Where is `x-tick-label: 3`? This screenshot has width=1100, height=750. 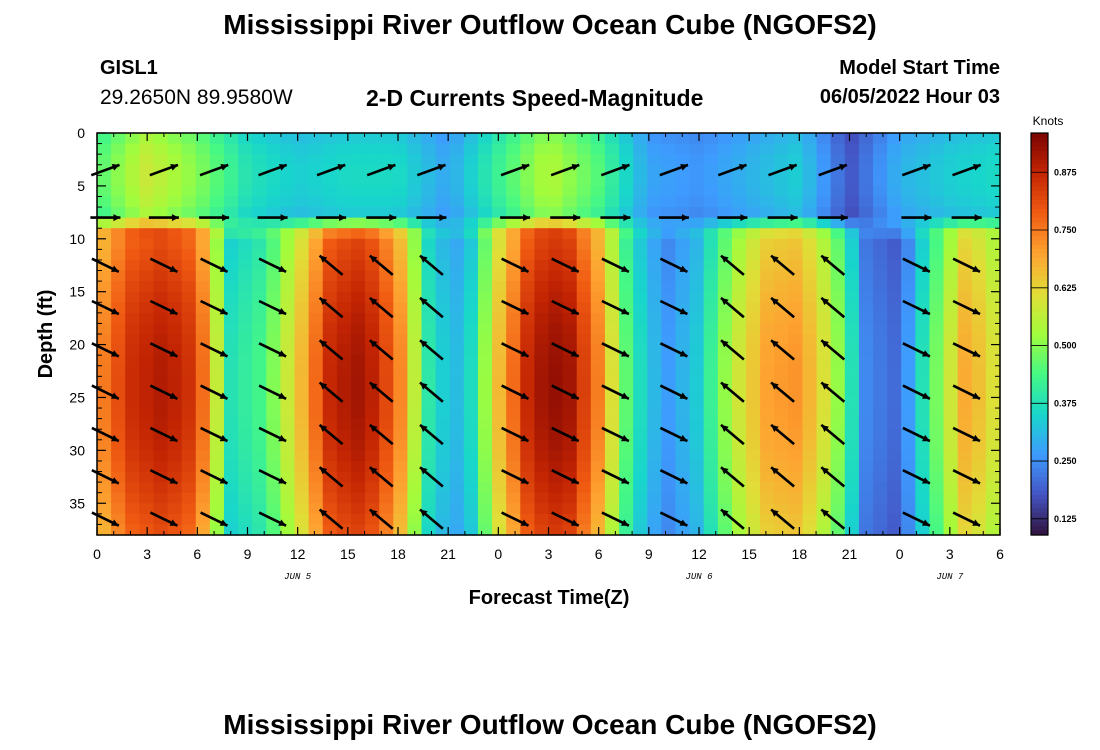
x-tick-label: 3 is located at coordinates (950, 554).